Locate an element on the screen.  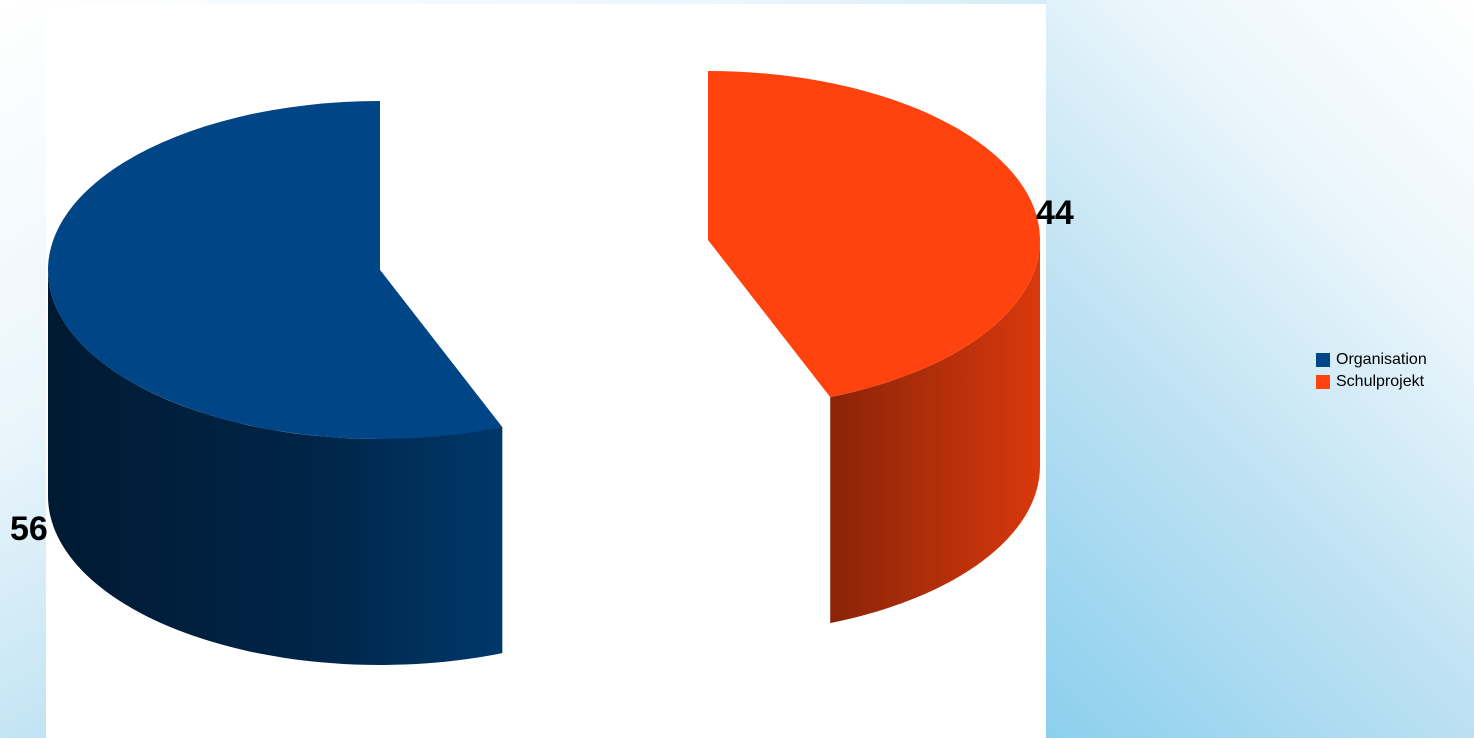
legend-item-organisation: Organisation is located at coordinates (1371, 360).